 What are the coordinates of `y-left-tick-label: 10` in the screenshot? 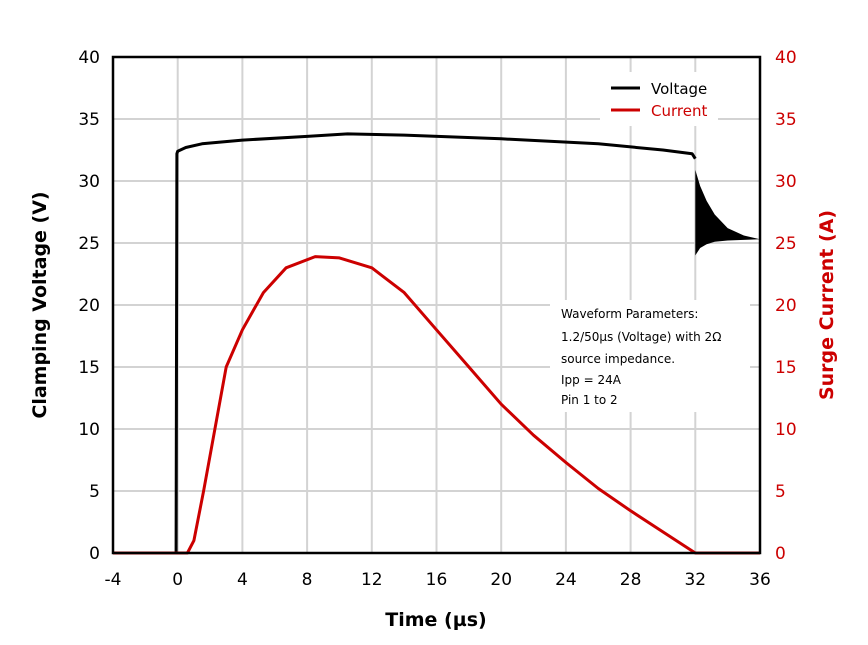 It's located at (89, 430).